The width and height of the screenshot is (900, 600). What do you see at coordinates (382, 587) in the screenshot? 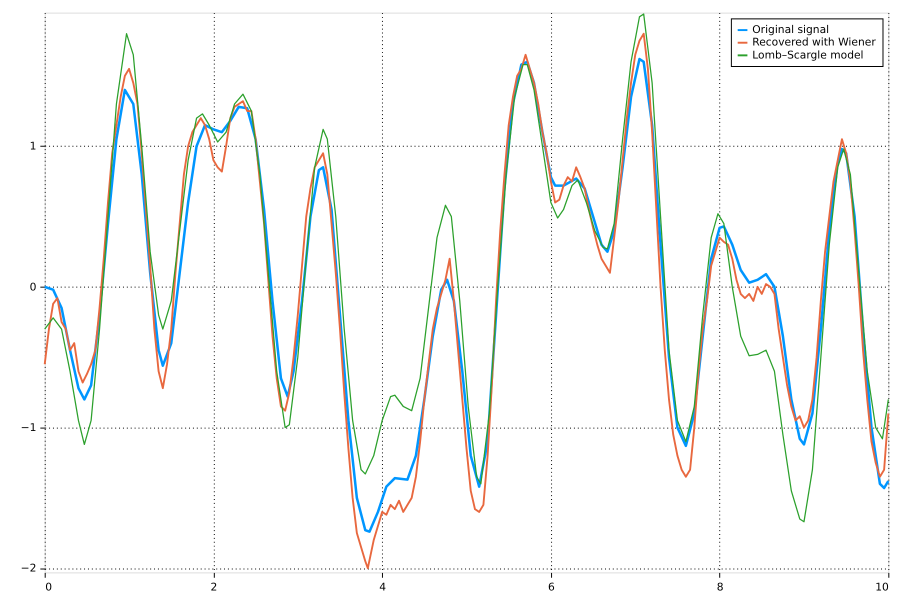
I see `x-tick-label: 4` at bounding box center [382, 587].